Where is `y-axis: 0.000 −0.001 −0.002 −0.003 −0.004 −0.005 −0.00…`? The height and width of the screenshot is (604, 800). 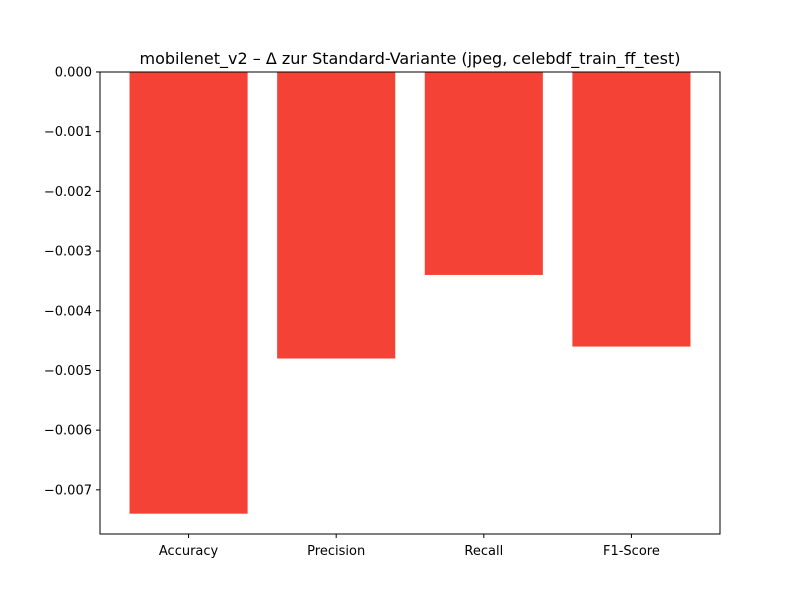 y-axis: 0.000 −0.001 −0.002 −0.003 −0.004 −0.005 −0.00… is located at coordinates (72, 282).